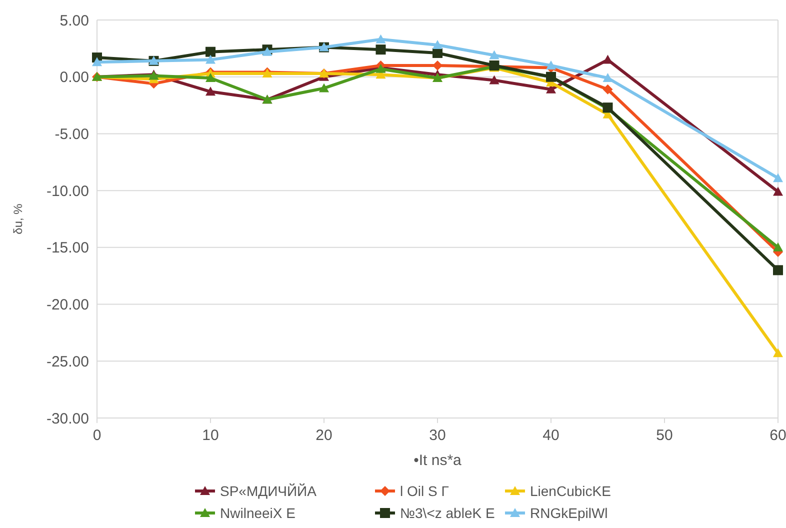 Image resolution: width=786 pixels, height=528 pixels. Describe the element at coordinates (74, 21) in the screenshot. I see `y-tick-label: 5.00` at that location.